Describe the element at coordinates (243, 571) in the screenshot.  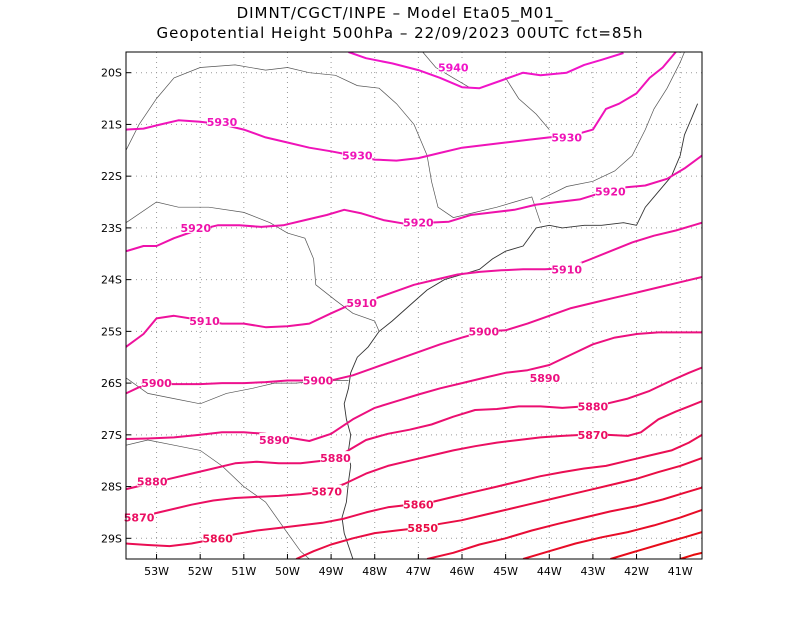
I see `lon-tick-label: 51W` at that location.